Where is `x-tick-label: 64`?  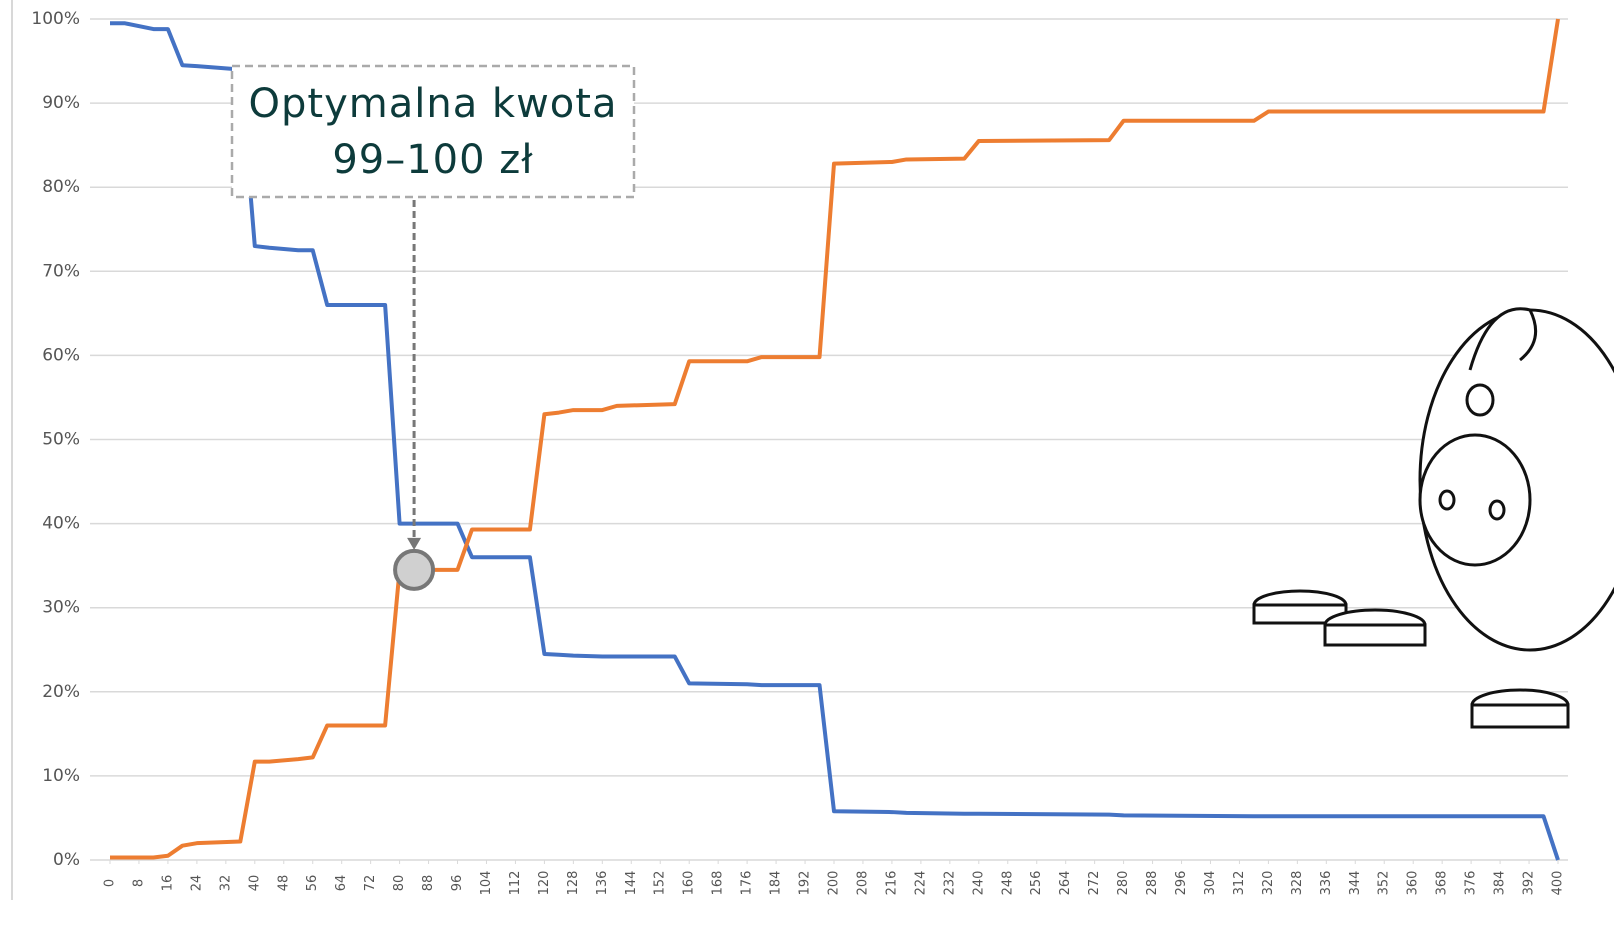
x-tick-label: 64 is located at coordinates (341, 883).